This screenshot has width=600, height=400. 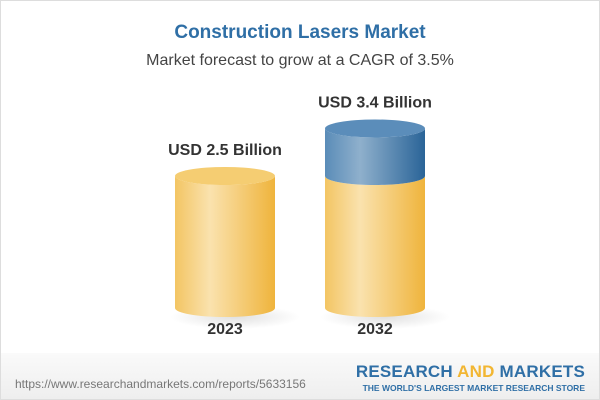 What do you see at coordinates (225, 150) in the screenshot?
I see `data-label: USD 2.5 Billion` at bounding box center [225, 150].